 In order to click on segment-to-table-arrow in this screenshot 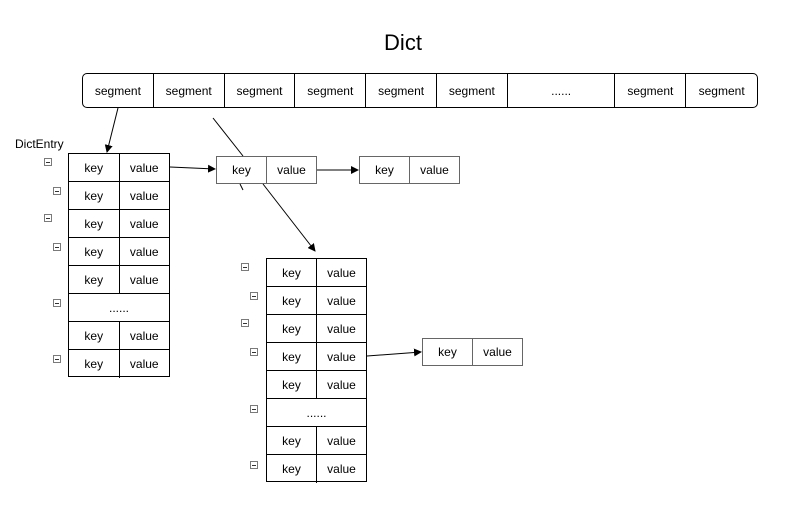, I will do `click(111, 130)`.